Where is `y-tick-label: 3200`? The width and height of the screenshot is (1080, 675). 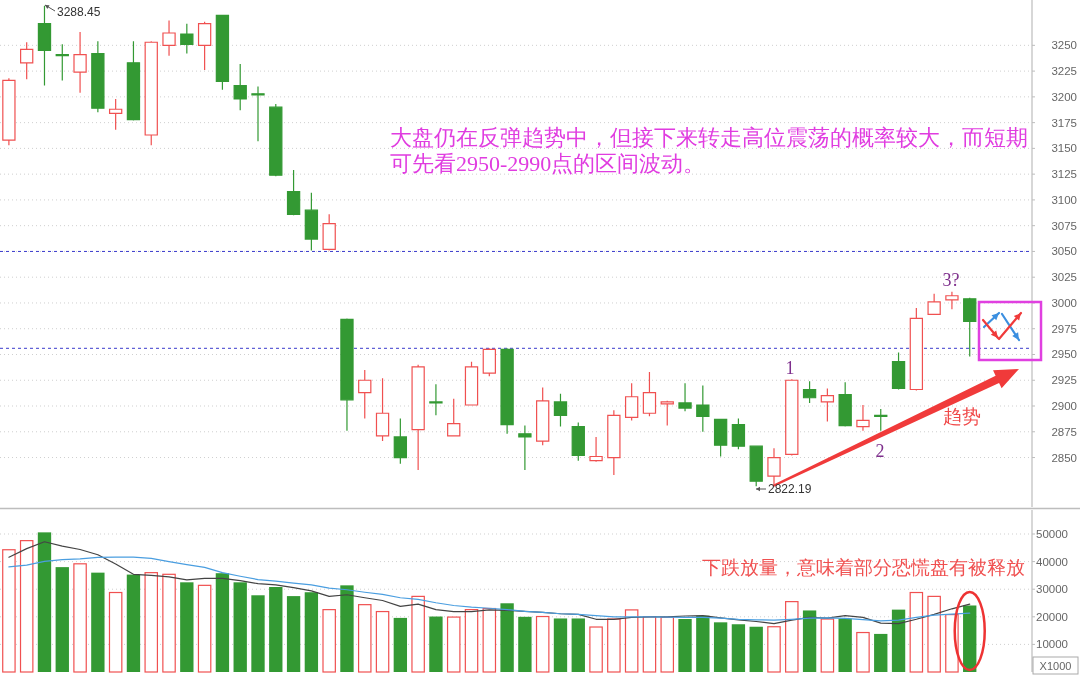
y-tick-label: 3200 is located at coordinates (1064, 96).